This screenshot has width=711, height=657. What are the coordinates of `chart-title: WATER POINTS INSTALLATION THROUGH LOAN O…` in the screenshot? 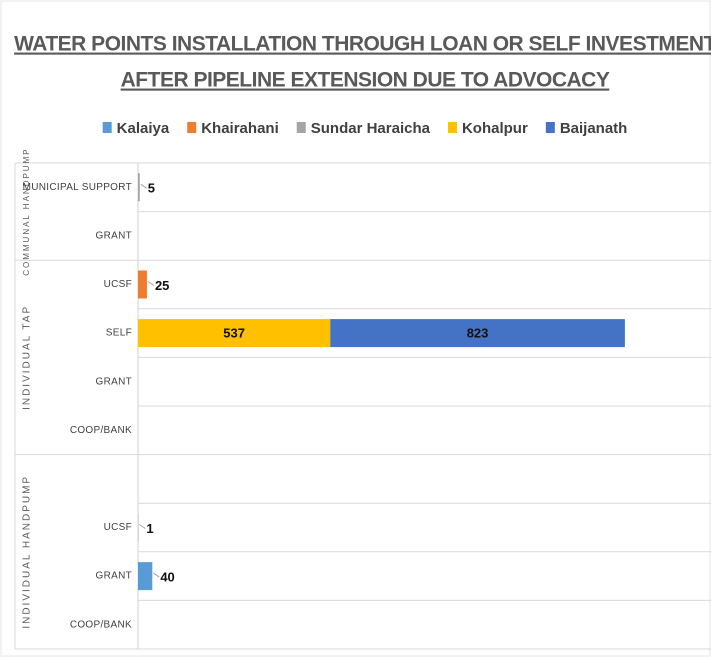 It's located at (362, 44).